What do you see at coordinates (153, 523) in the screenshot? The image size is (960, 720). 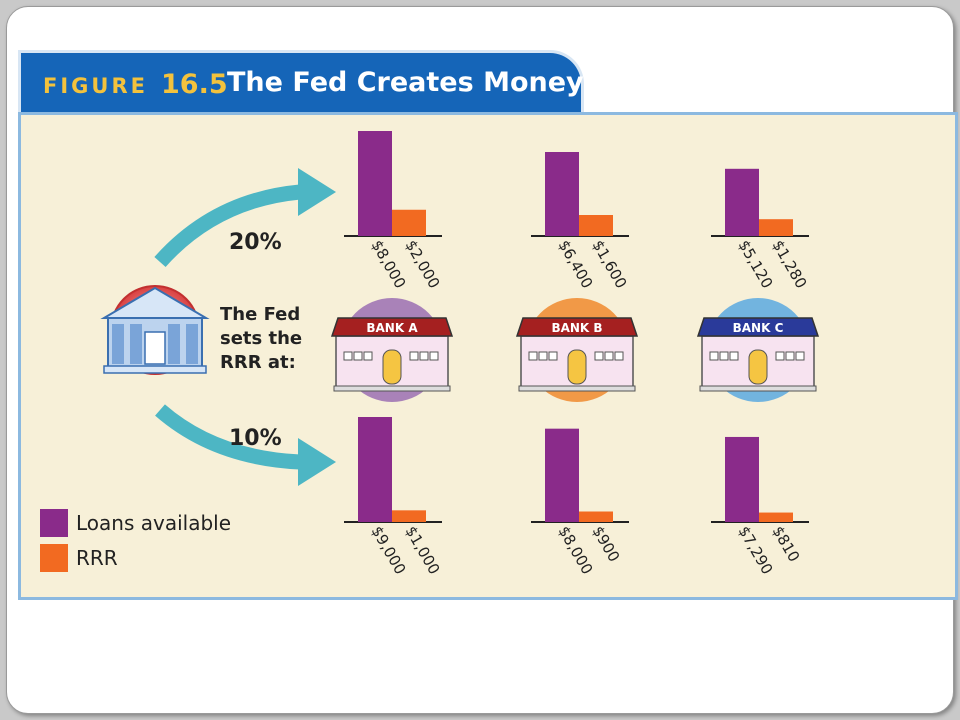 I see `legend-label-loans: Loans available` at bounding box center [153, 523].